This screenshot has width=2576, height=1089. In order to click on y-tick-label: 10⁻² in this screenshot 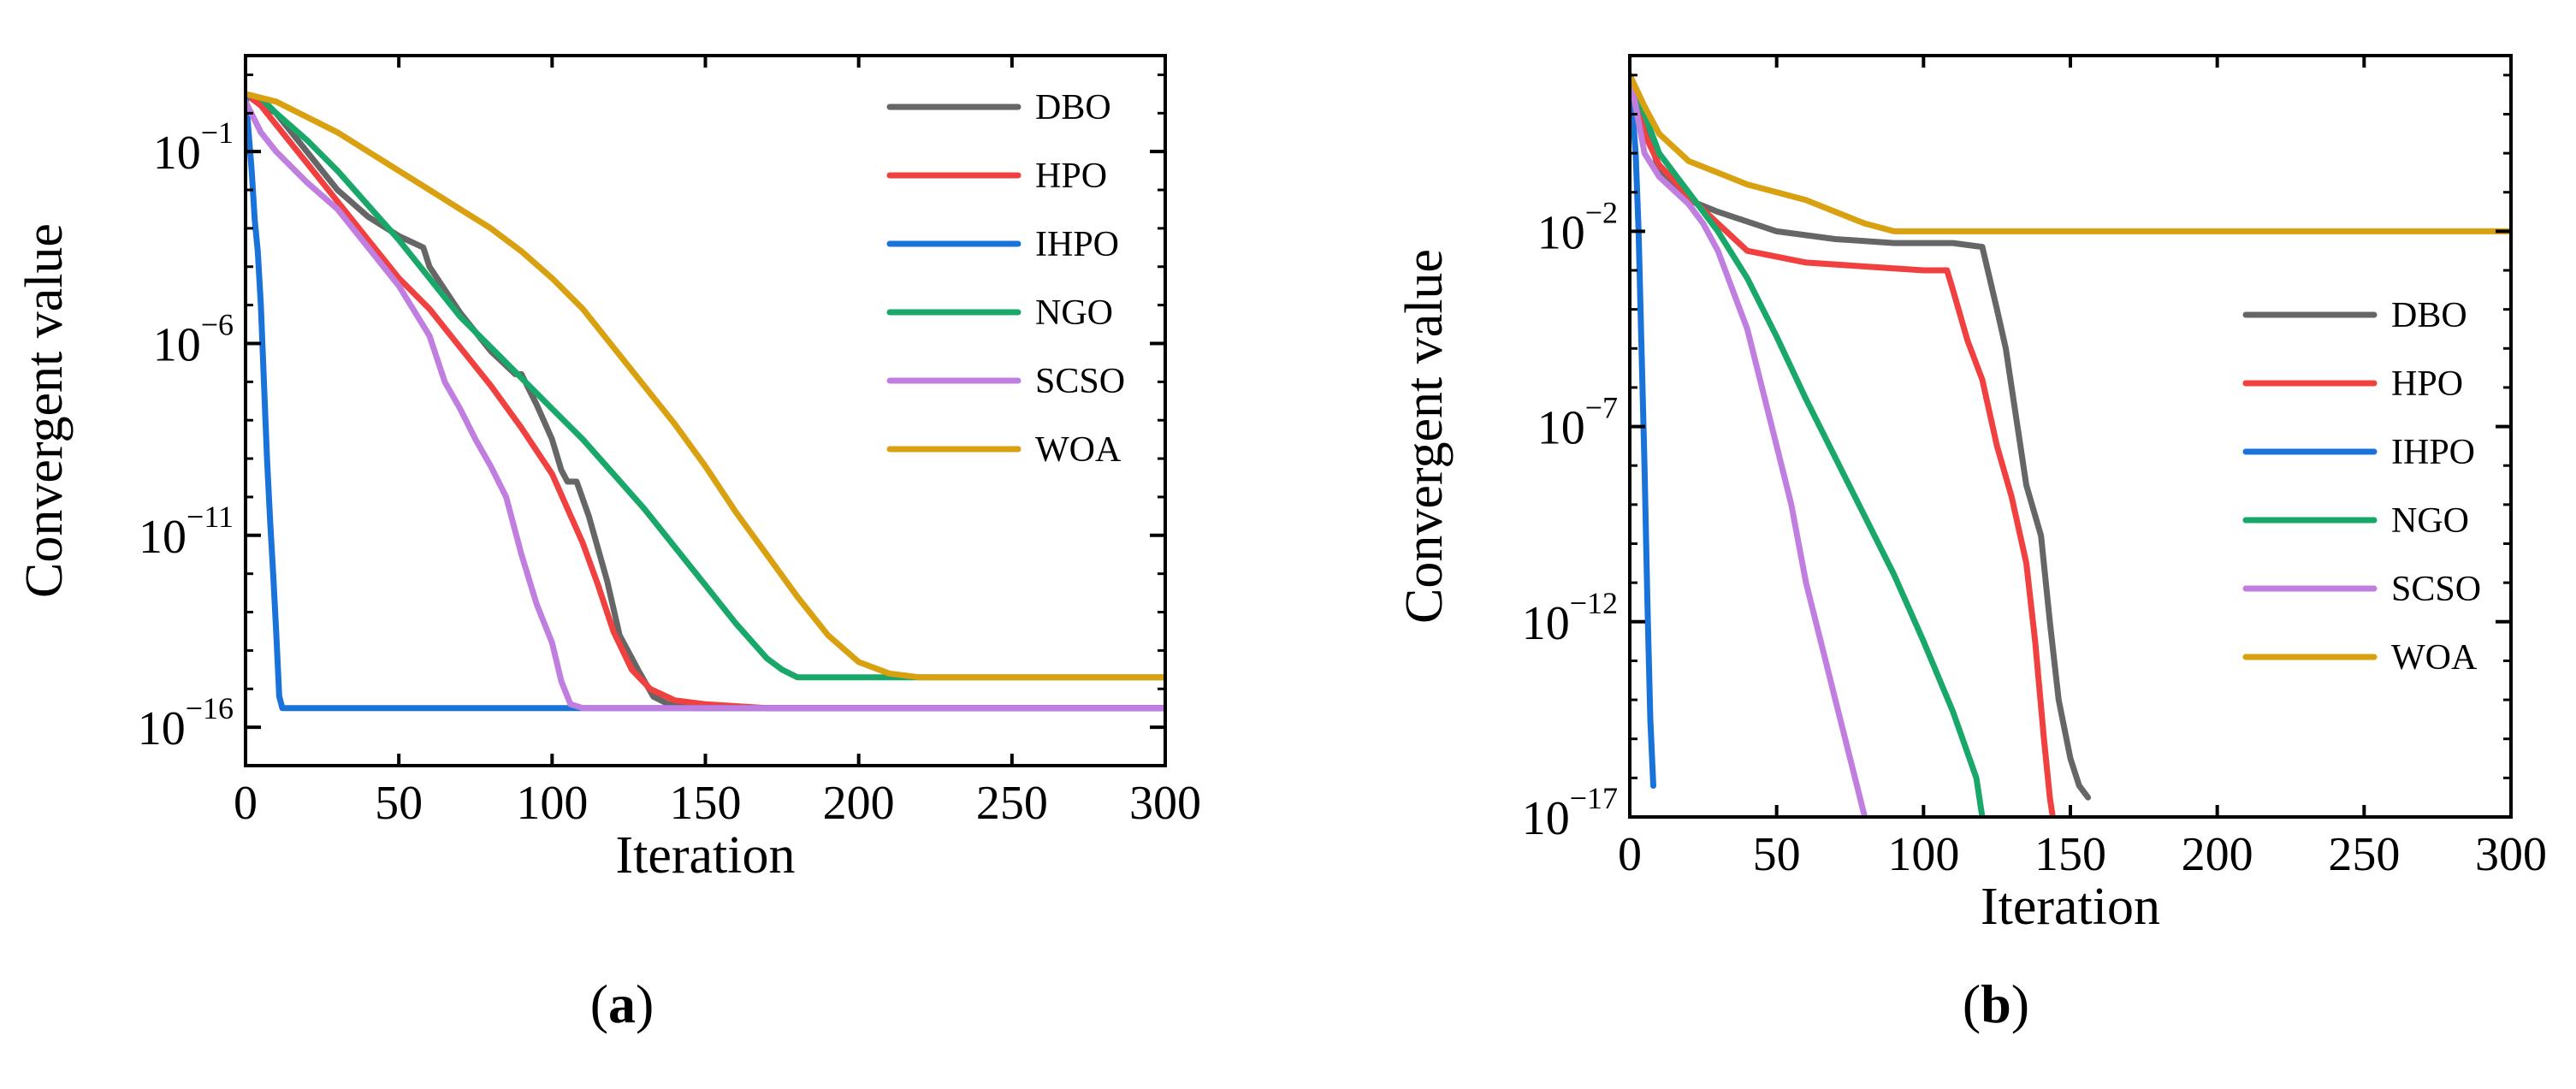, I will do `click(1578, 227)`.